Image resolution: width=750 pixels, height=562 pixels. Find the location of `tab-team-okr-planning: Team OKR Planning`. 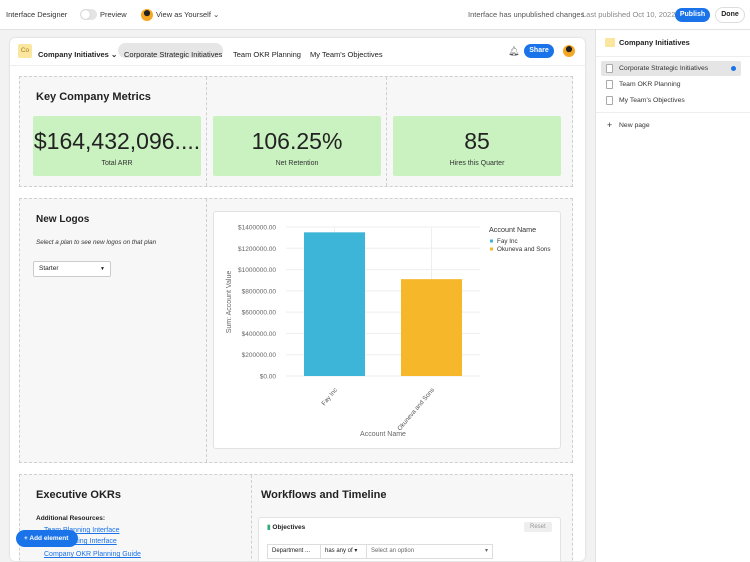

tab-team-okr-planning: Team OKR Planning is located at coordinates (267, 54).